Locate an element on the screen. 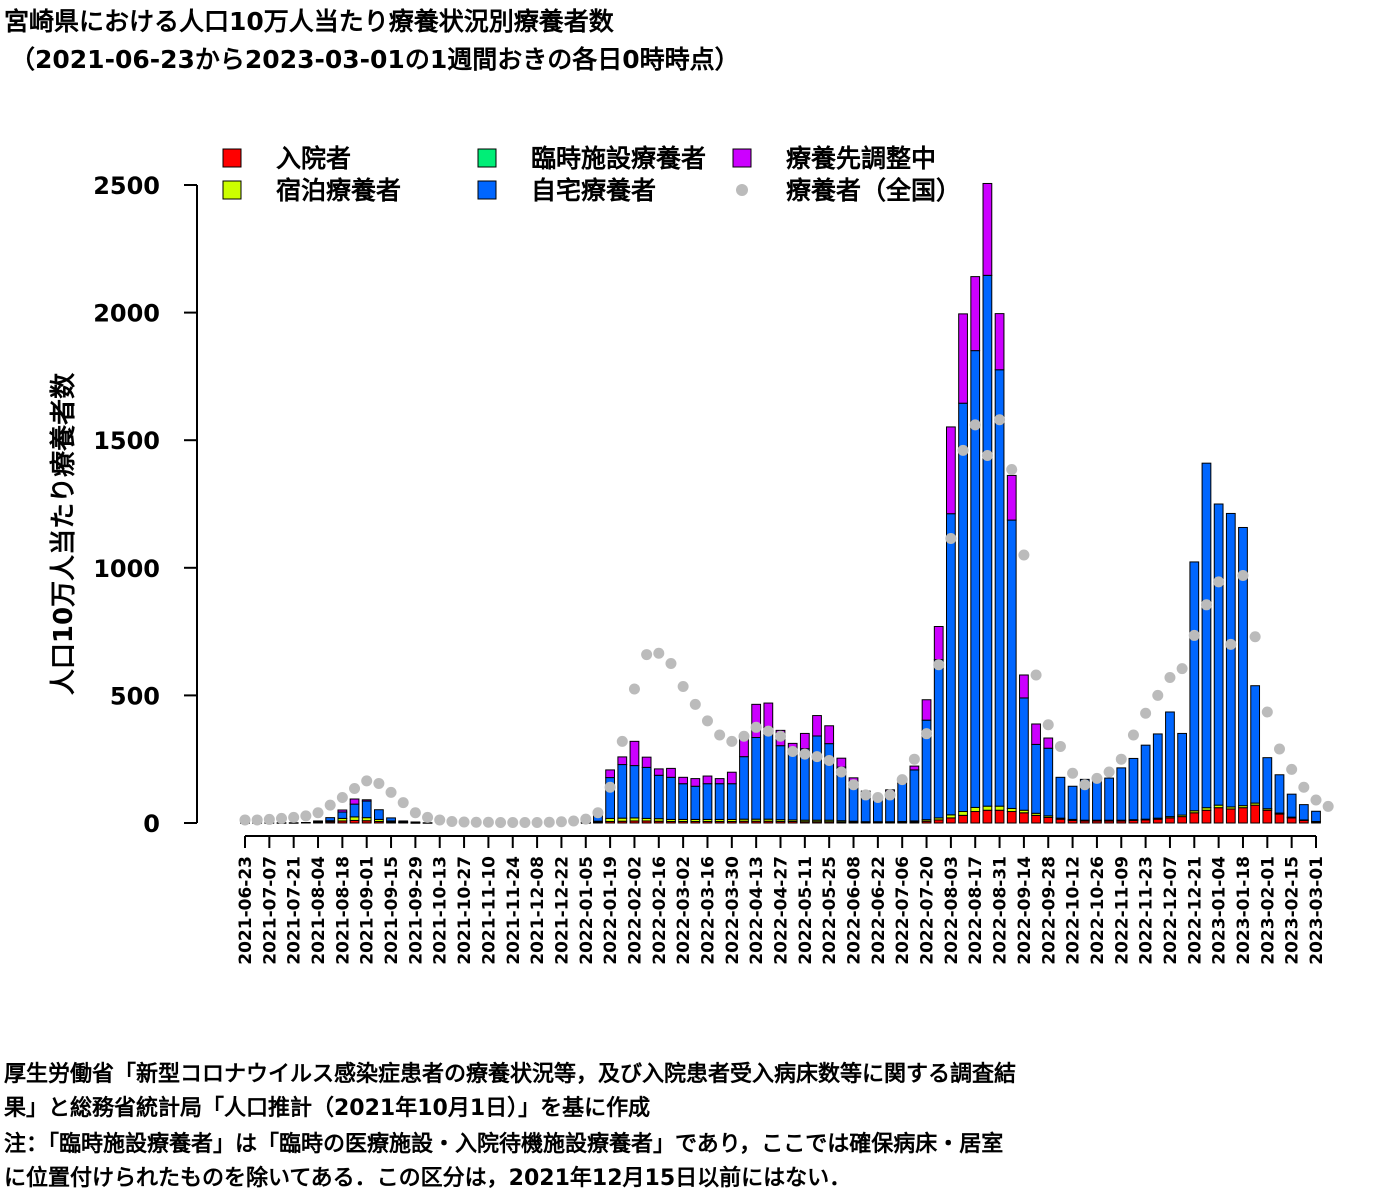 This screenshot has height=1200, width=1400. x-tick-label: 2022-02-16 is located at coordinates (660, 910).